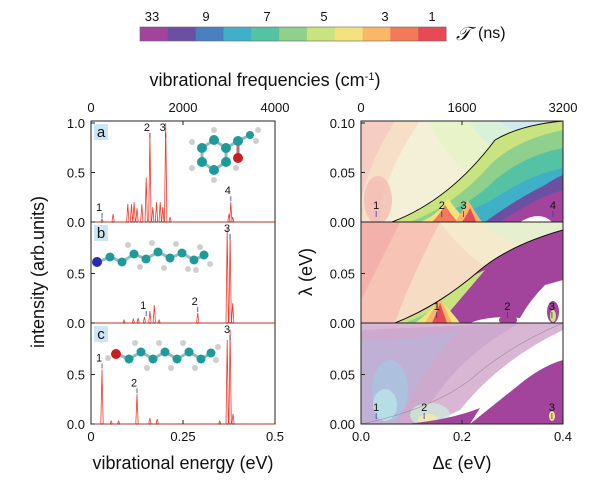  I want to click on contour-marker-label: 4, so click(553, 206).